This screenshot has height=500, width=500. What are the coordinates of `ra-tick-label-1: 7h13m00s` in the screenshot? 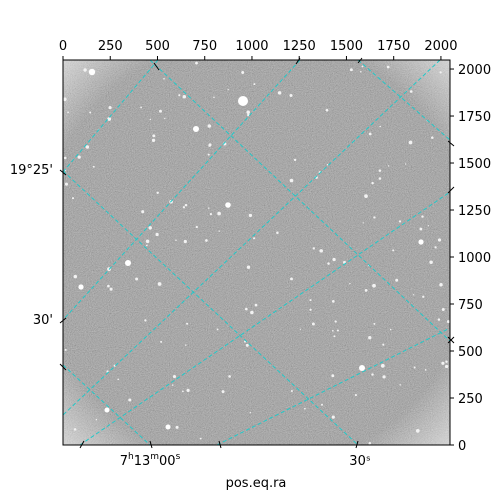 It's located at (150, 460).